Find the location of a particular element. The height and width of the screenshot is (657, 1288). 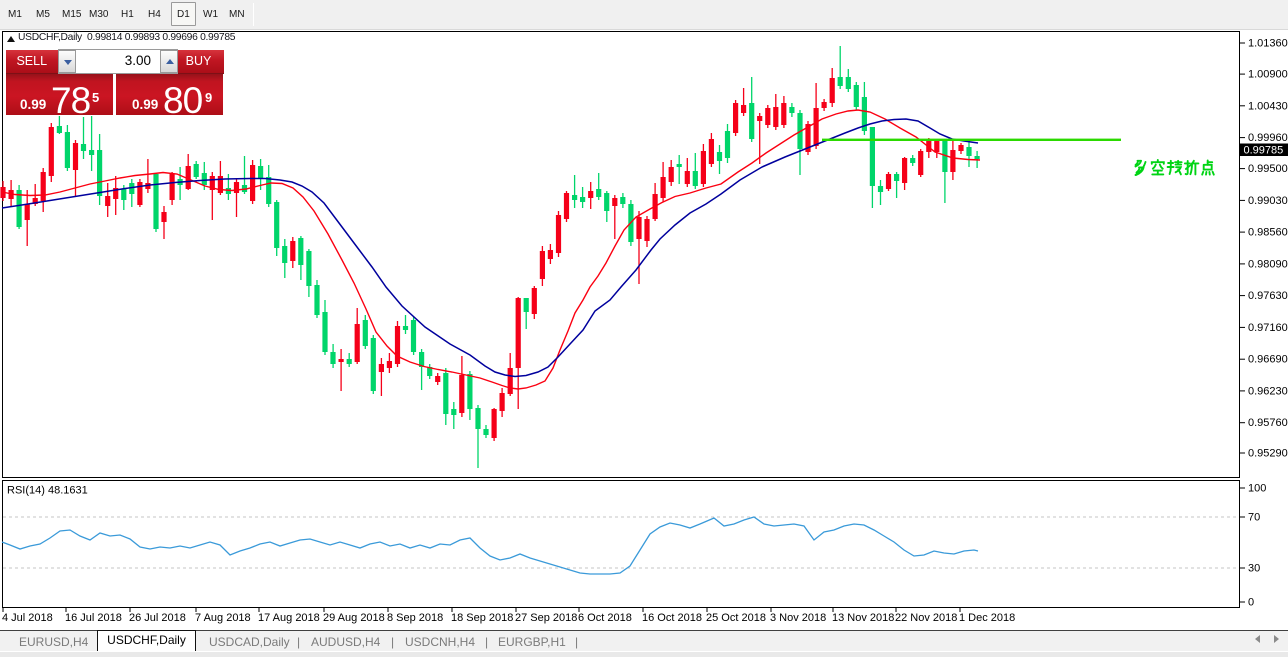

svg-text: 22 Nov 2018 is located at coordinates (926, 618).